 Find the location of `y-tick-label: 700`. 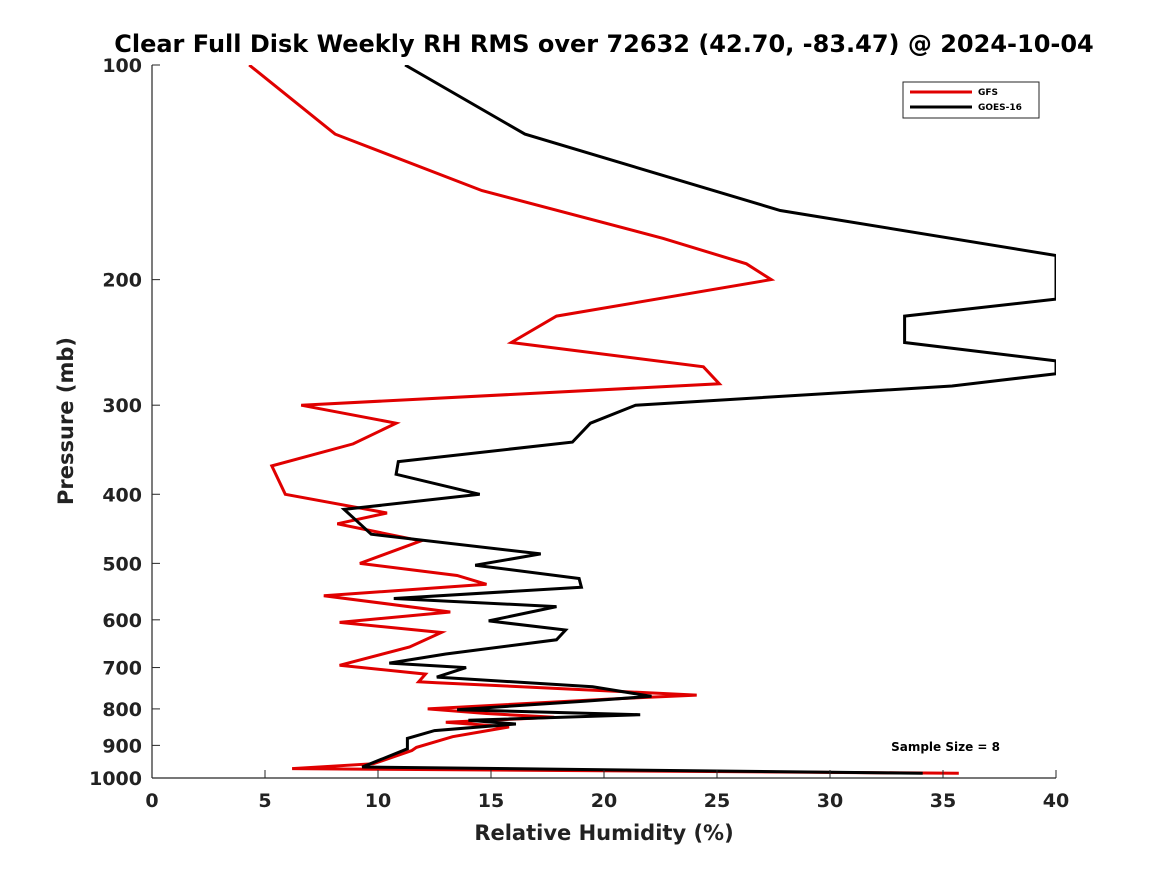

y-tick-label: 700 is located at coordinates (122, 669).